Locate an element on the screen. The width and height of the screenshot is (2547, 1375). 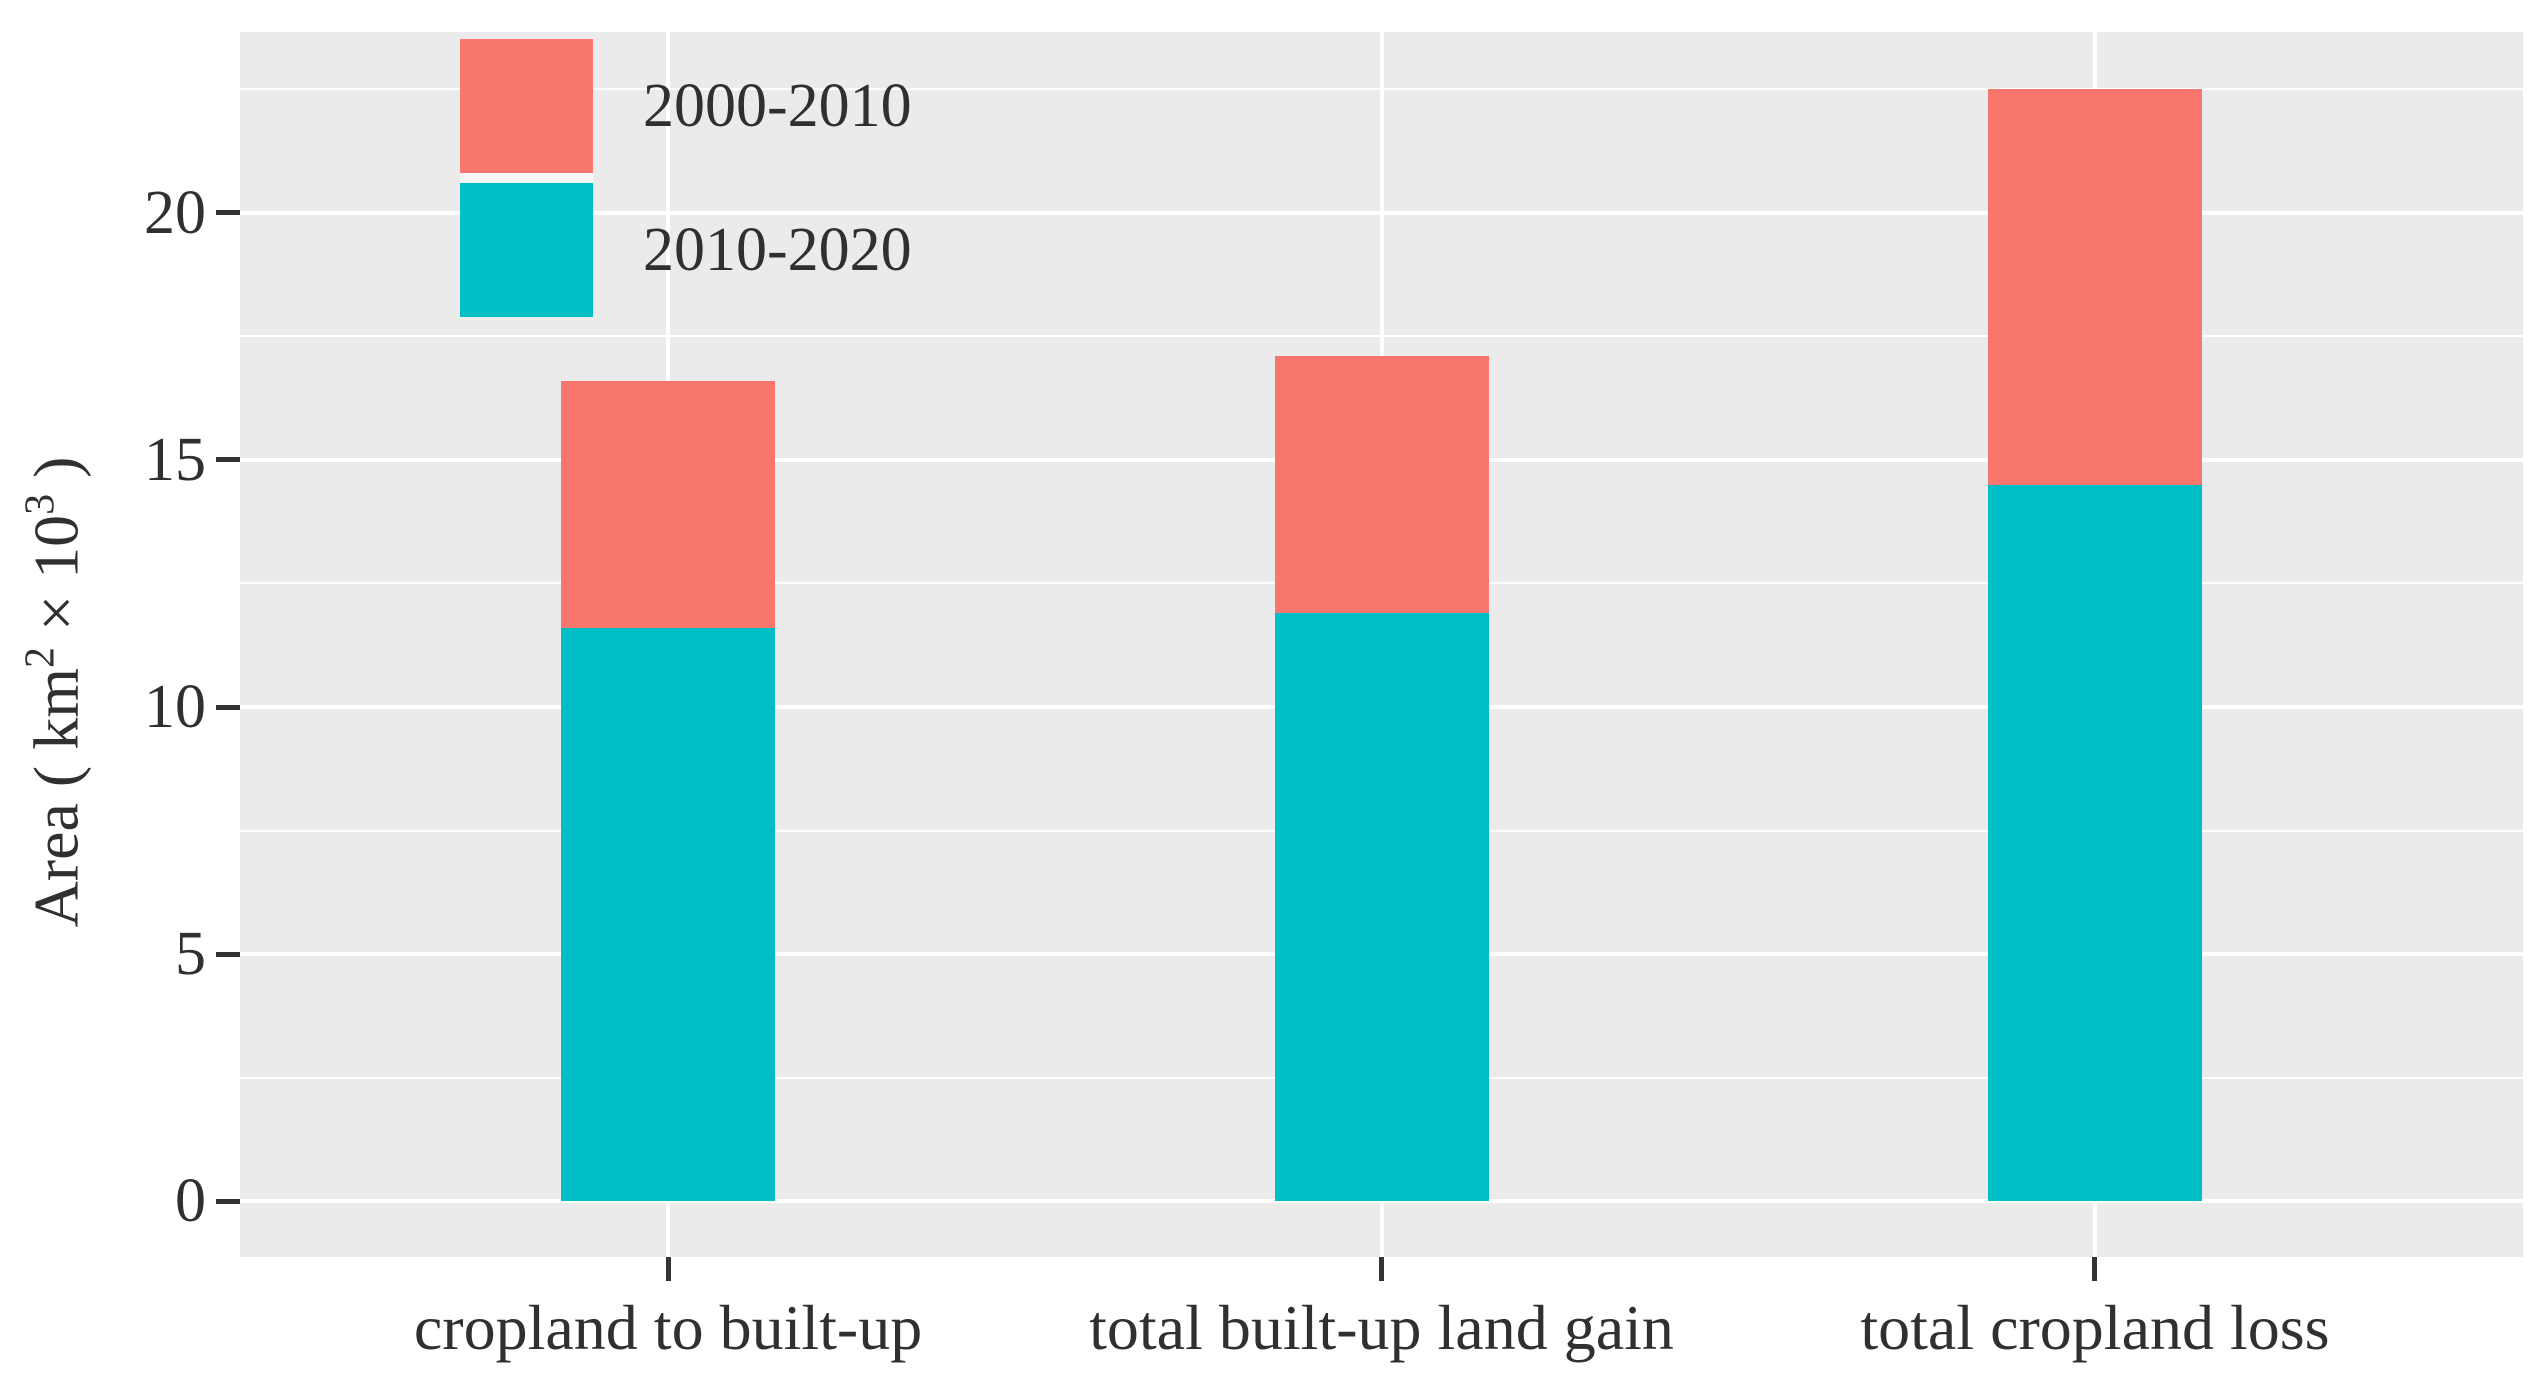
legend: 2000-2010 2010-2020 is located at coordinates (810, 179).